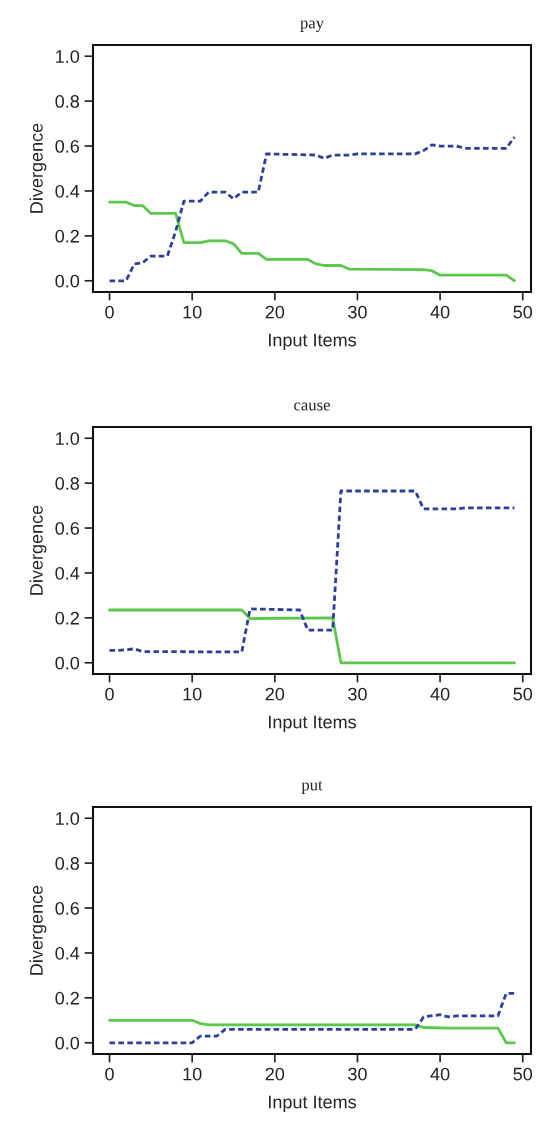 The width and height of the screenshot is (546, 1132). Describe the element at coordinates (312, 787) in the screenshot. I see `chart-title: put` at that location.